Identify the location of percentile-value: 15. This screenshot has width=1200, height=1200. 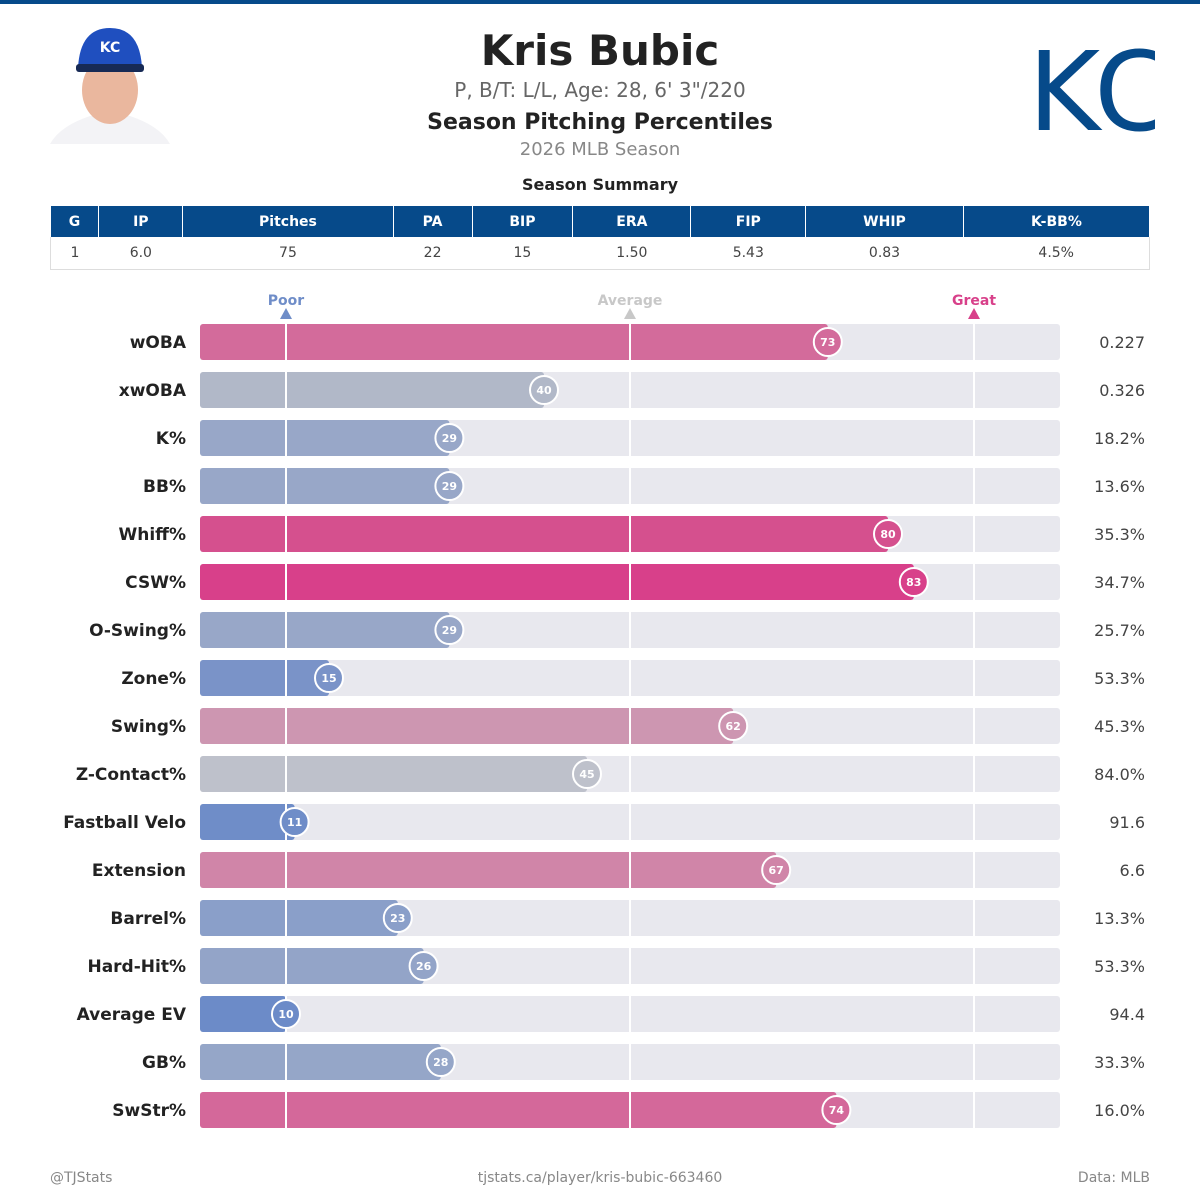
(328, 678).